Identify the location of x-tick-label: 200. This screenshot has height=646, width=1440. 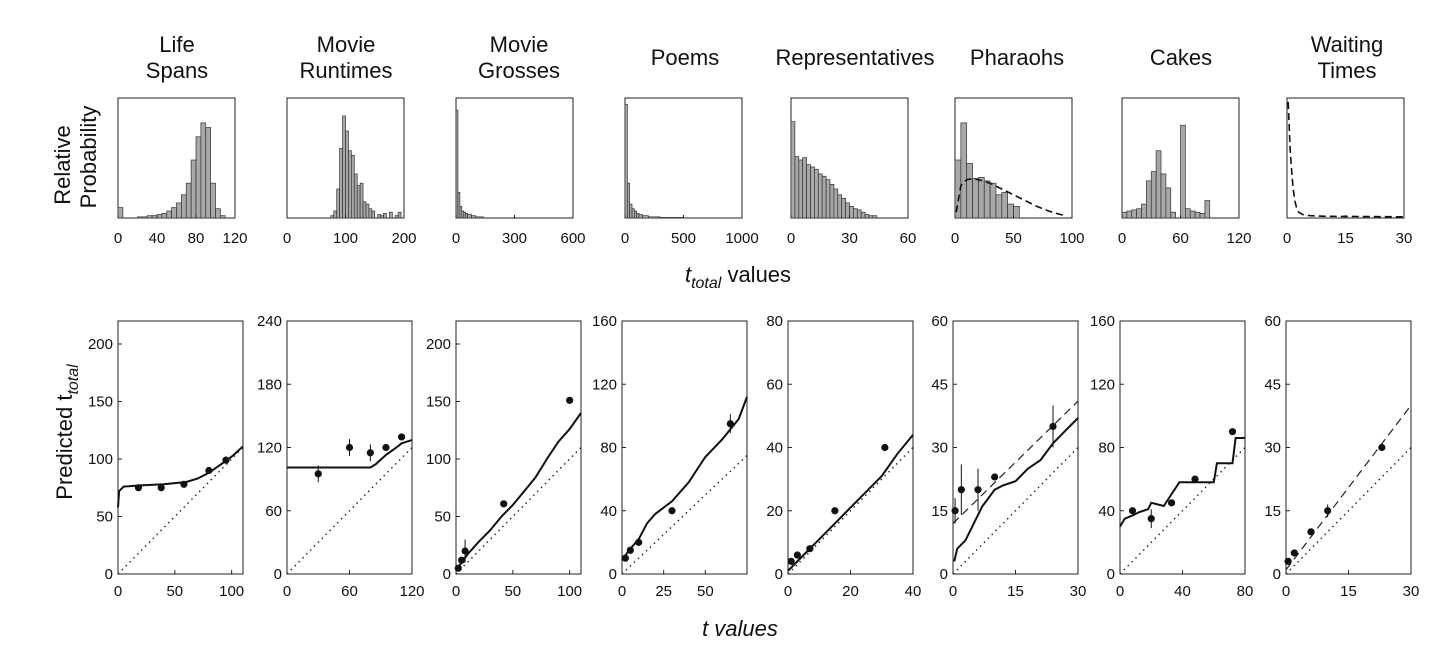
(403, 238).